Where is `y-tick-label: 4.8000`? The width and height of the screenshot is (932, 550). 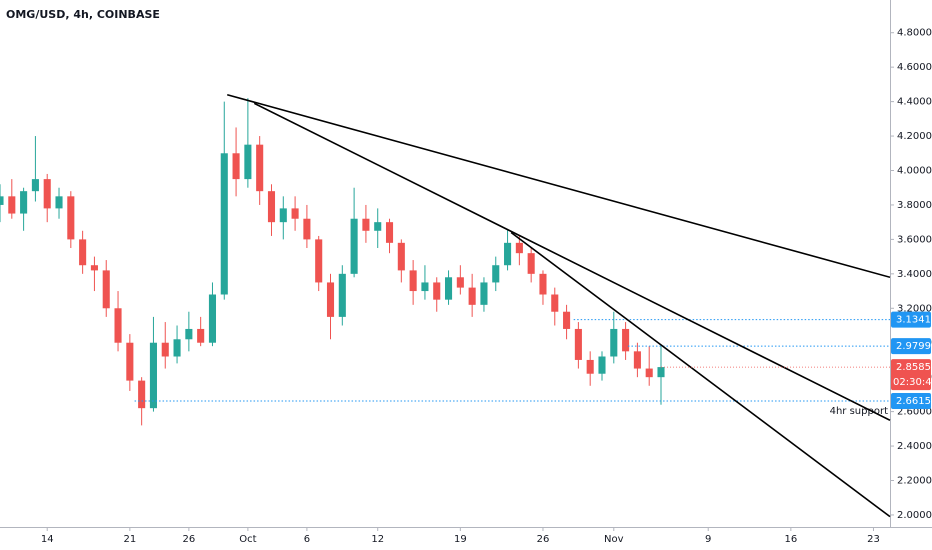 y-tick-label: 4.8000 is located at coordinates (914, 33).